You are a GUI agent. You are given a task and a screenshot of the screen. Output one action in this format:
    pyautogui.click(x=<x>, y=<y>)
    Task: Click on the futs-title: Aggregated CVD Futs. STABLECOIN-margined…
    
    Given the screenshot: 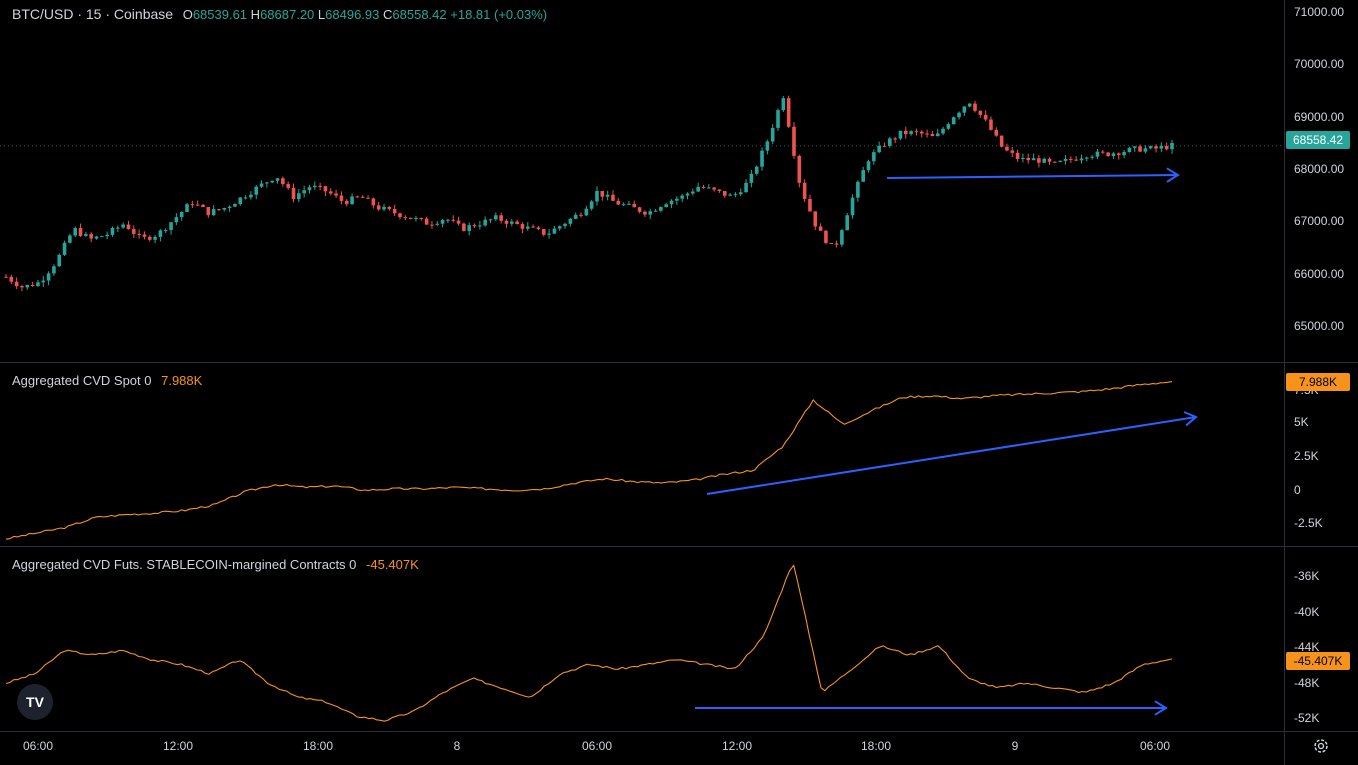 What is the action you would take?
    pyautogui.click(x=184, y=564)
    